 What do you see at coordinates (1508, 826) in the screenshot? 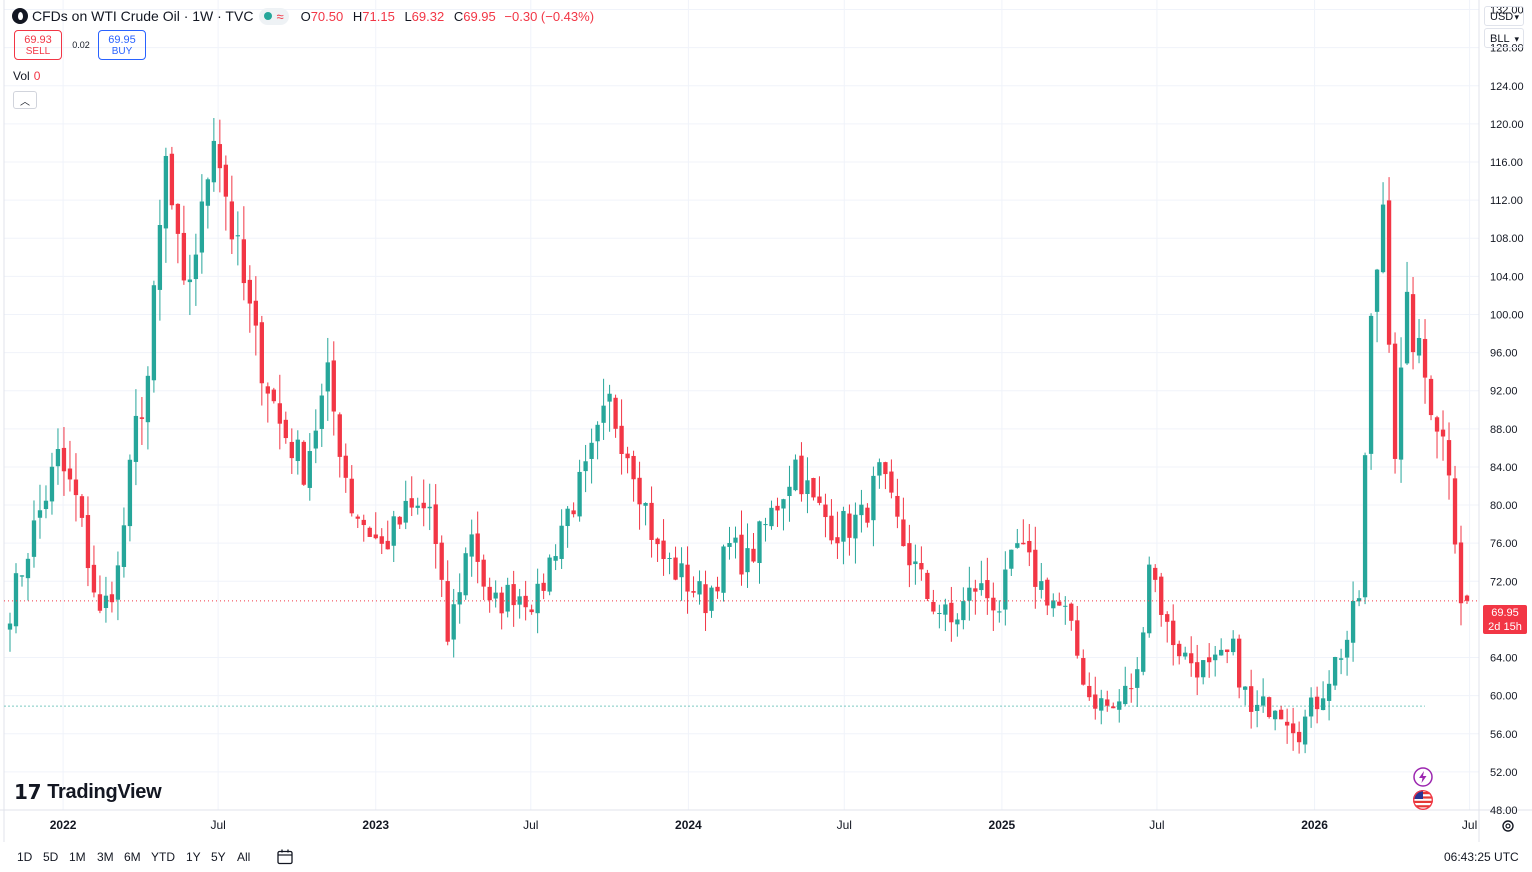
I see `gear-icon` at bounding box center [1508, 826].